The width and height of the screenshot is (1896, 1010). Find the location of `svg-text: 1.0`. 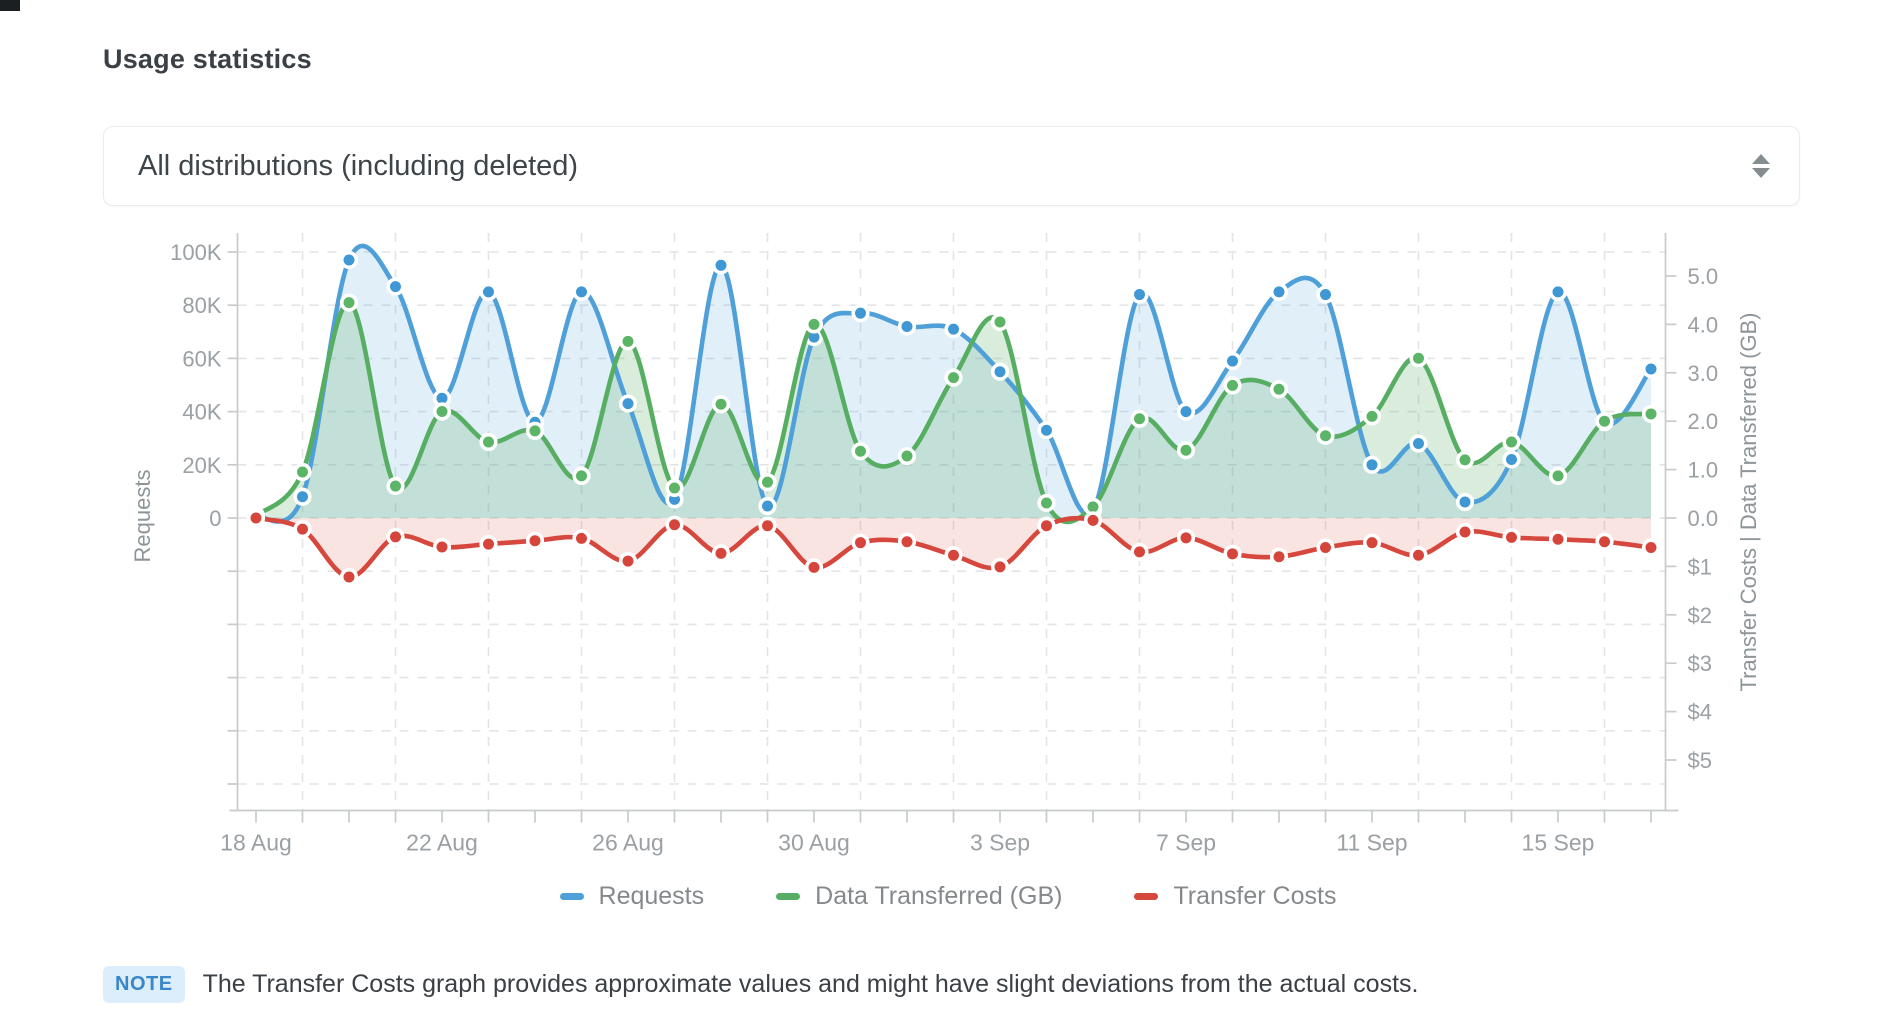

svg-text: 1.0 is located at coordinates (1703, 470).